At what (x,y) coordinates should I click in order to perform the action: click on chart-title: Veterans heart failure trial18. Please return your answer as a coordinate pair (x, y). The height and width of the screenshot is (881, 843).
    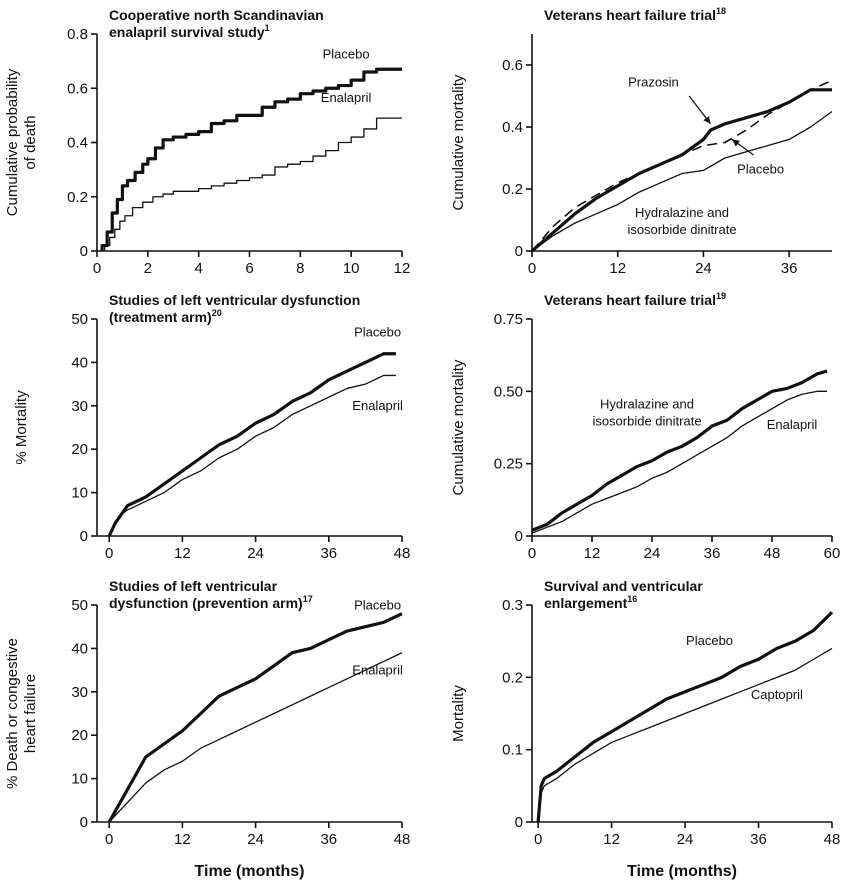
    Looking at the image, I should click on (635, 14).